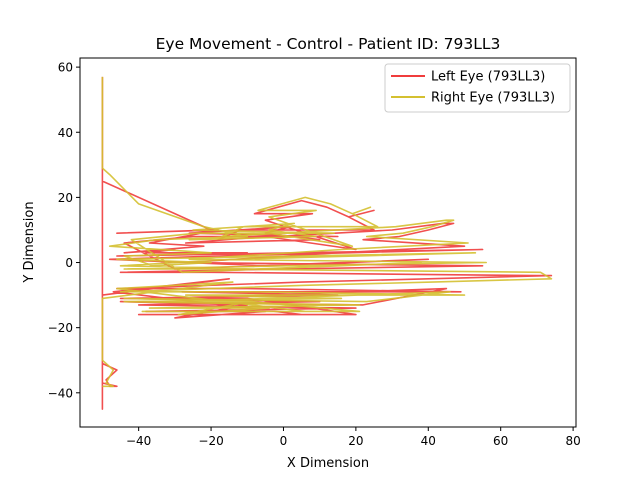  I want to click on legend-label-left-eye: Left Eye (793LL3), so click(488, 77).